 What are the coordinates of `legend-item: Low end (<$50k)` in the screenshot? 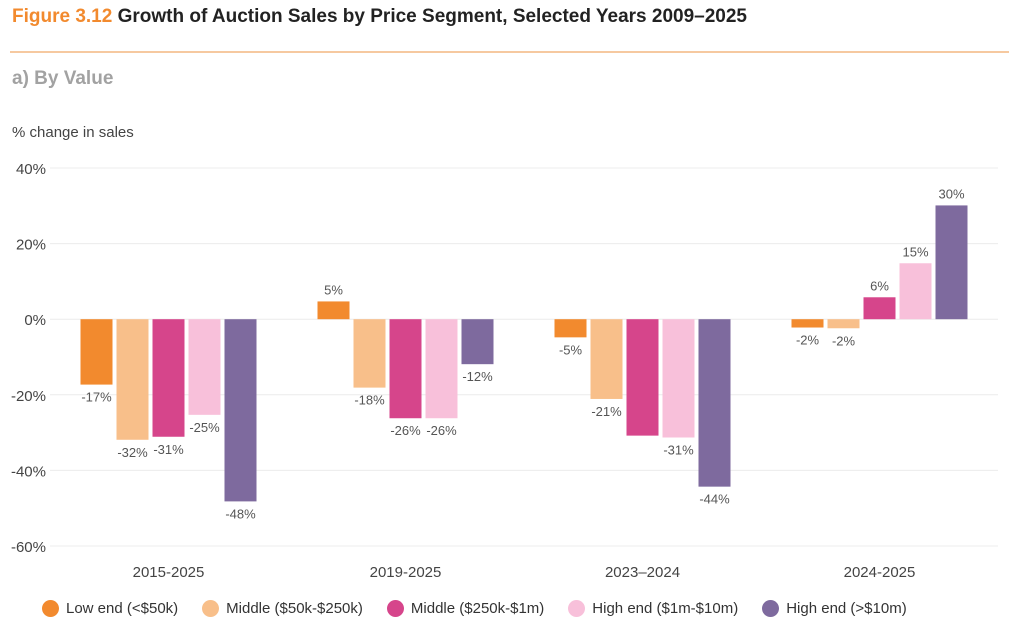 It's located at (110, 608).